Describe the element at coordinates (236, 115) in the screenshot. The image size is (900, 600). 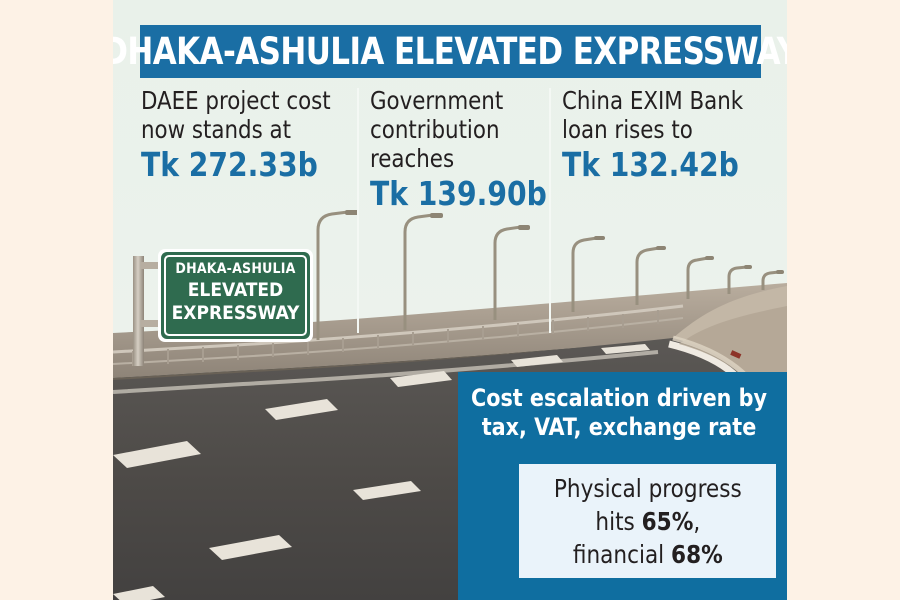
I see `stat-label-project-cost: DAEE project cost now stands at` at that location.